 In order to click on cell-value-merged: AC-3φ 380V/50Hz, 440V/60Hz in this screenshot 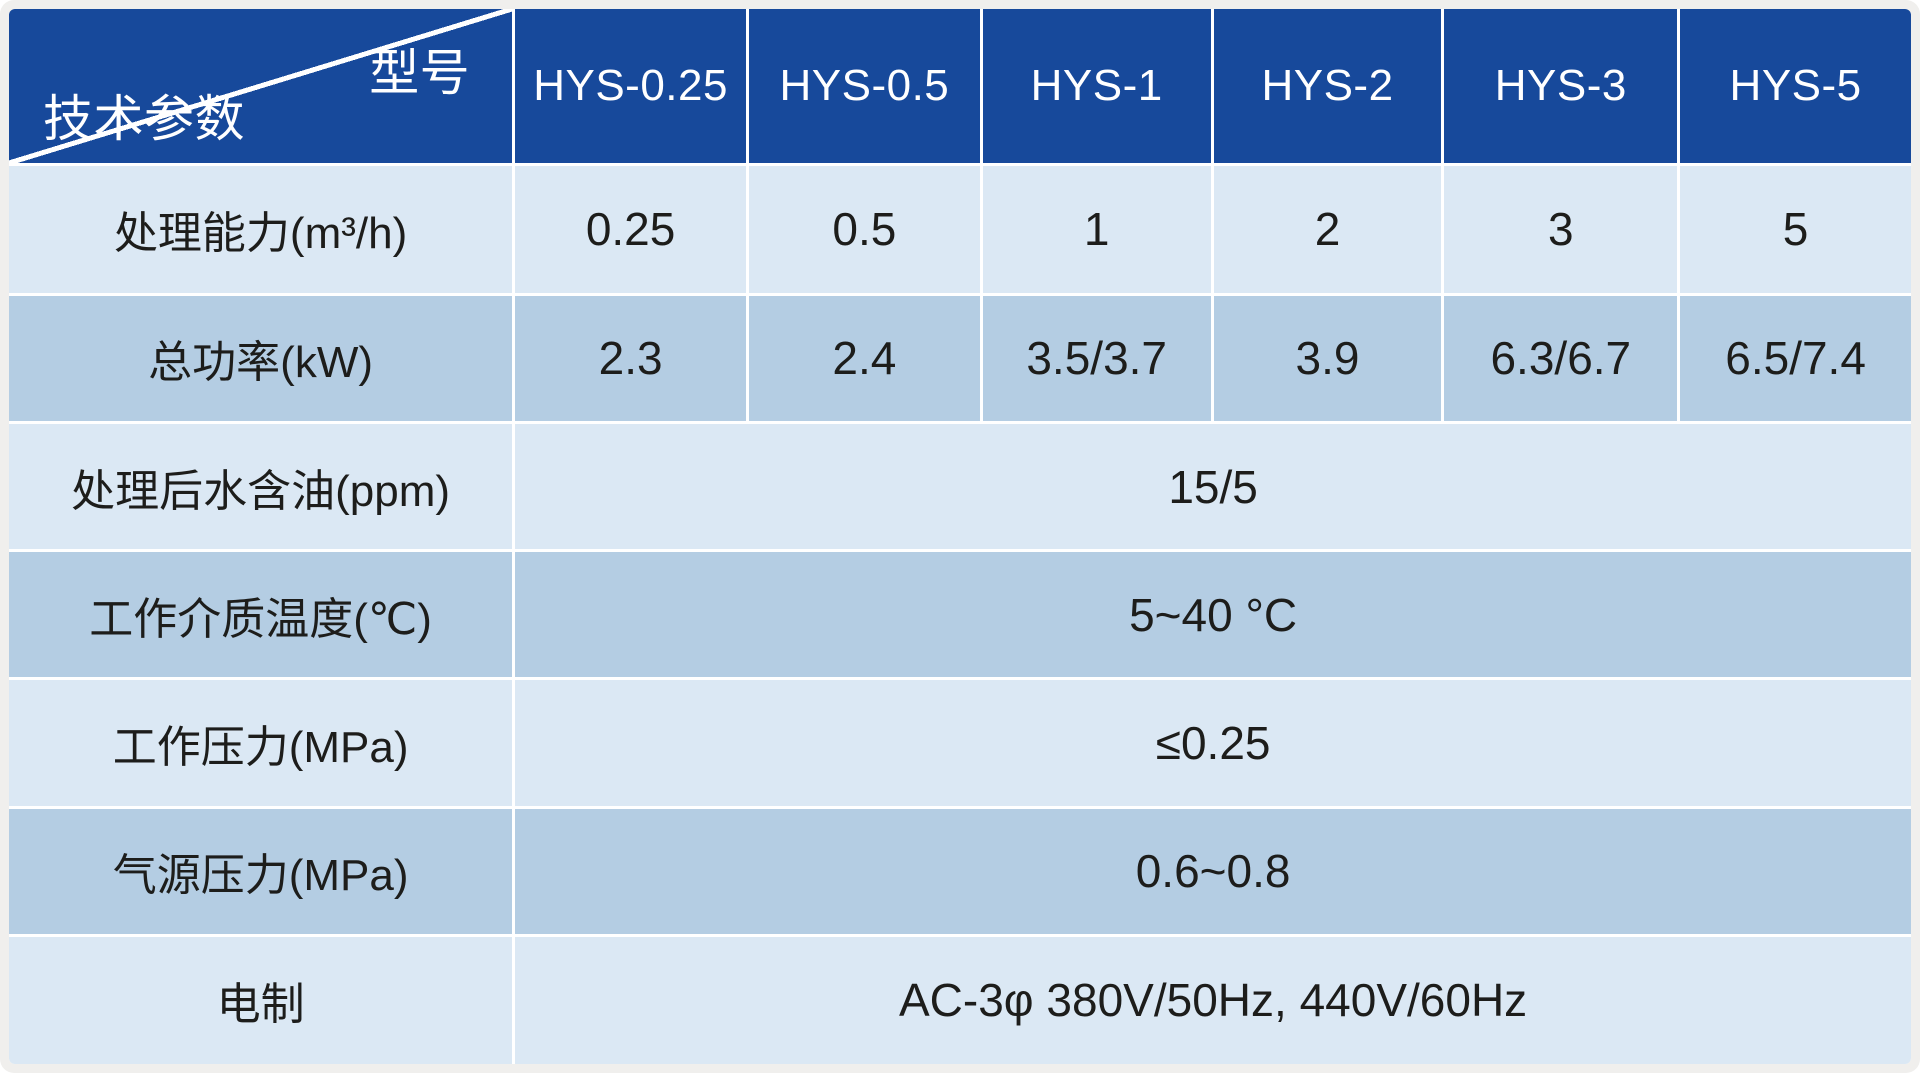, I will do `click(1213, 1000)`.